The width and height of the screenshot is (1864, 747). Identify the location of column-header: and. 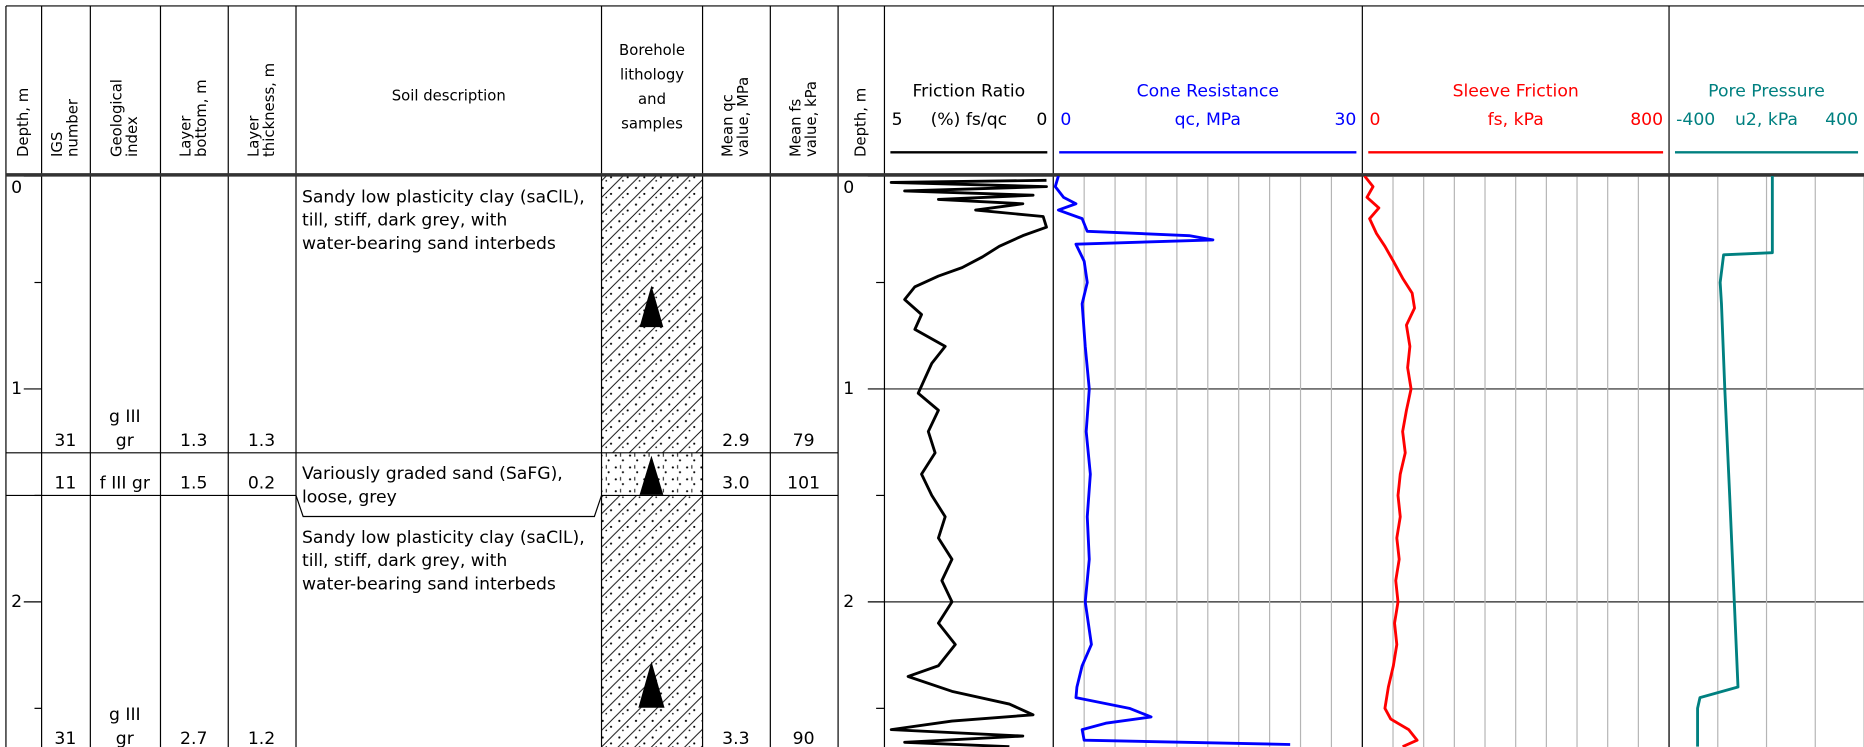
(652, 99).